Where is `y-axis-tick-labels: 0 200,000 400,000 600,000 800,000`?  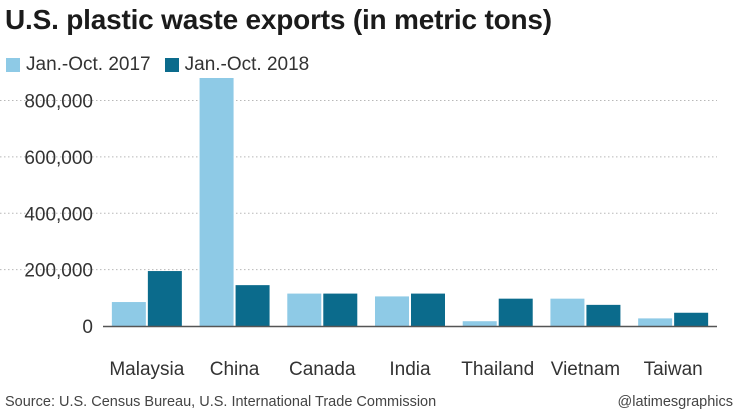
y-axis-tick-labels: 0 200,000 400,000 600,000 800,000 is located at coordinates (58, 215).